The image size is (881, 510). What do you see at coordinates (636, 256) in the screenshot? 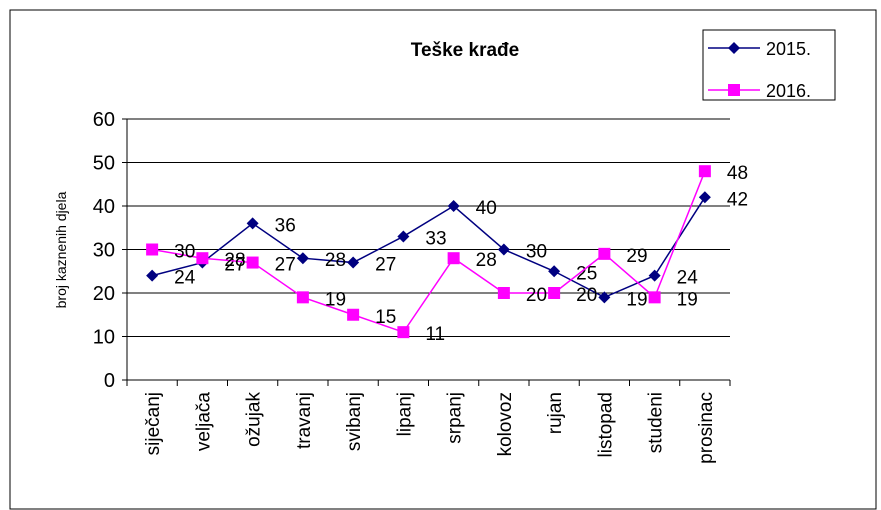
I see `data-label: 29` at bounding box center [636, 256].